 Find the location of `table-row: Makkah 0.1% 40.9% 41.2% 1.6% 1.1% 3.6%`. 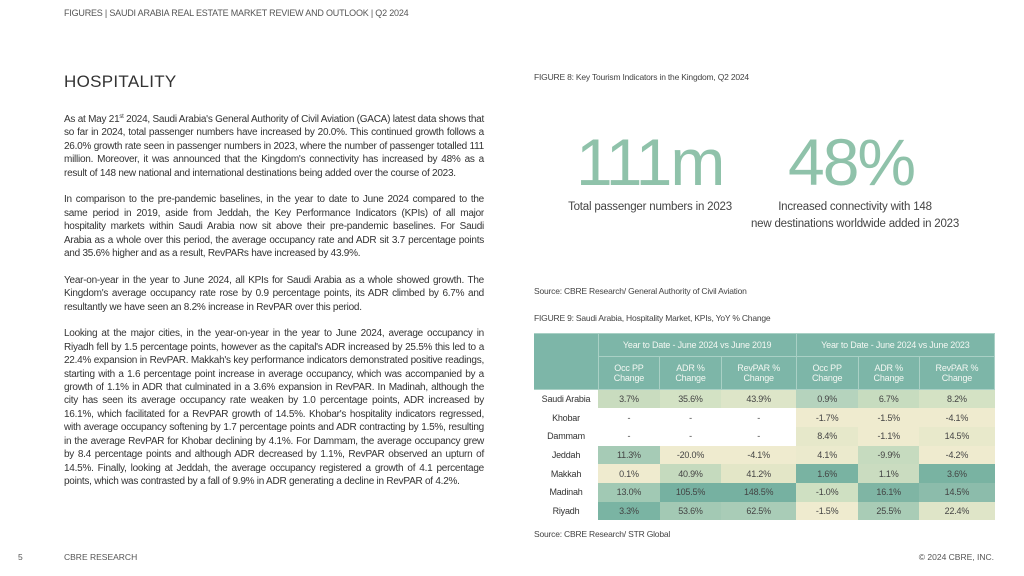

table-row: Makkah 0.1% 40.9% 41.2% 1.6% 1.1% 3.6% is located at coordinates (764, 473).